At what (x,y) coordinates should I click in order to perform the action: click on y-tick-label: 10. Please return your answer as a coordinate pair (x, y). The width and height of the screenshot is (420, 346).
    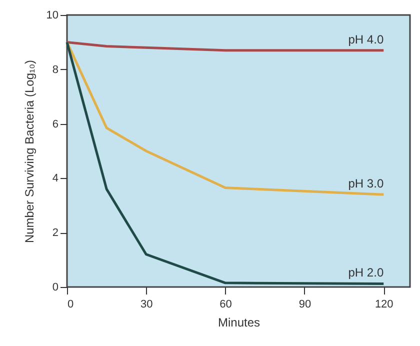
    Looking at the image, I should click on (52, 16).